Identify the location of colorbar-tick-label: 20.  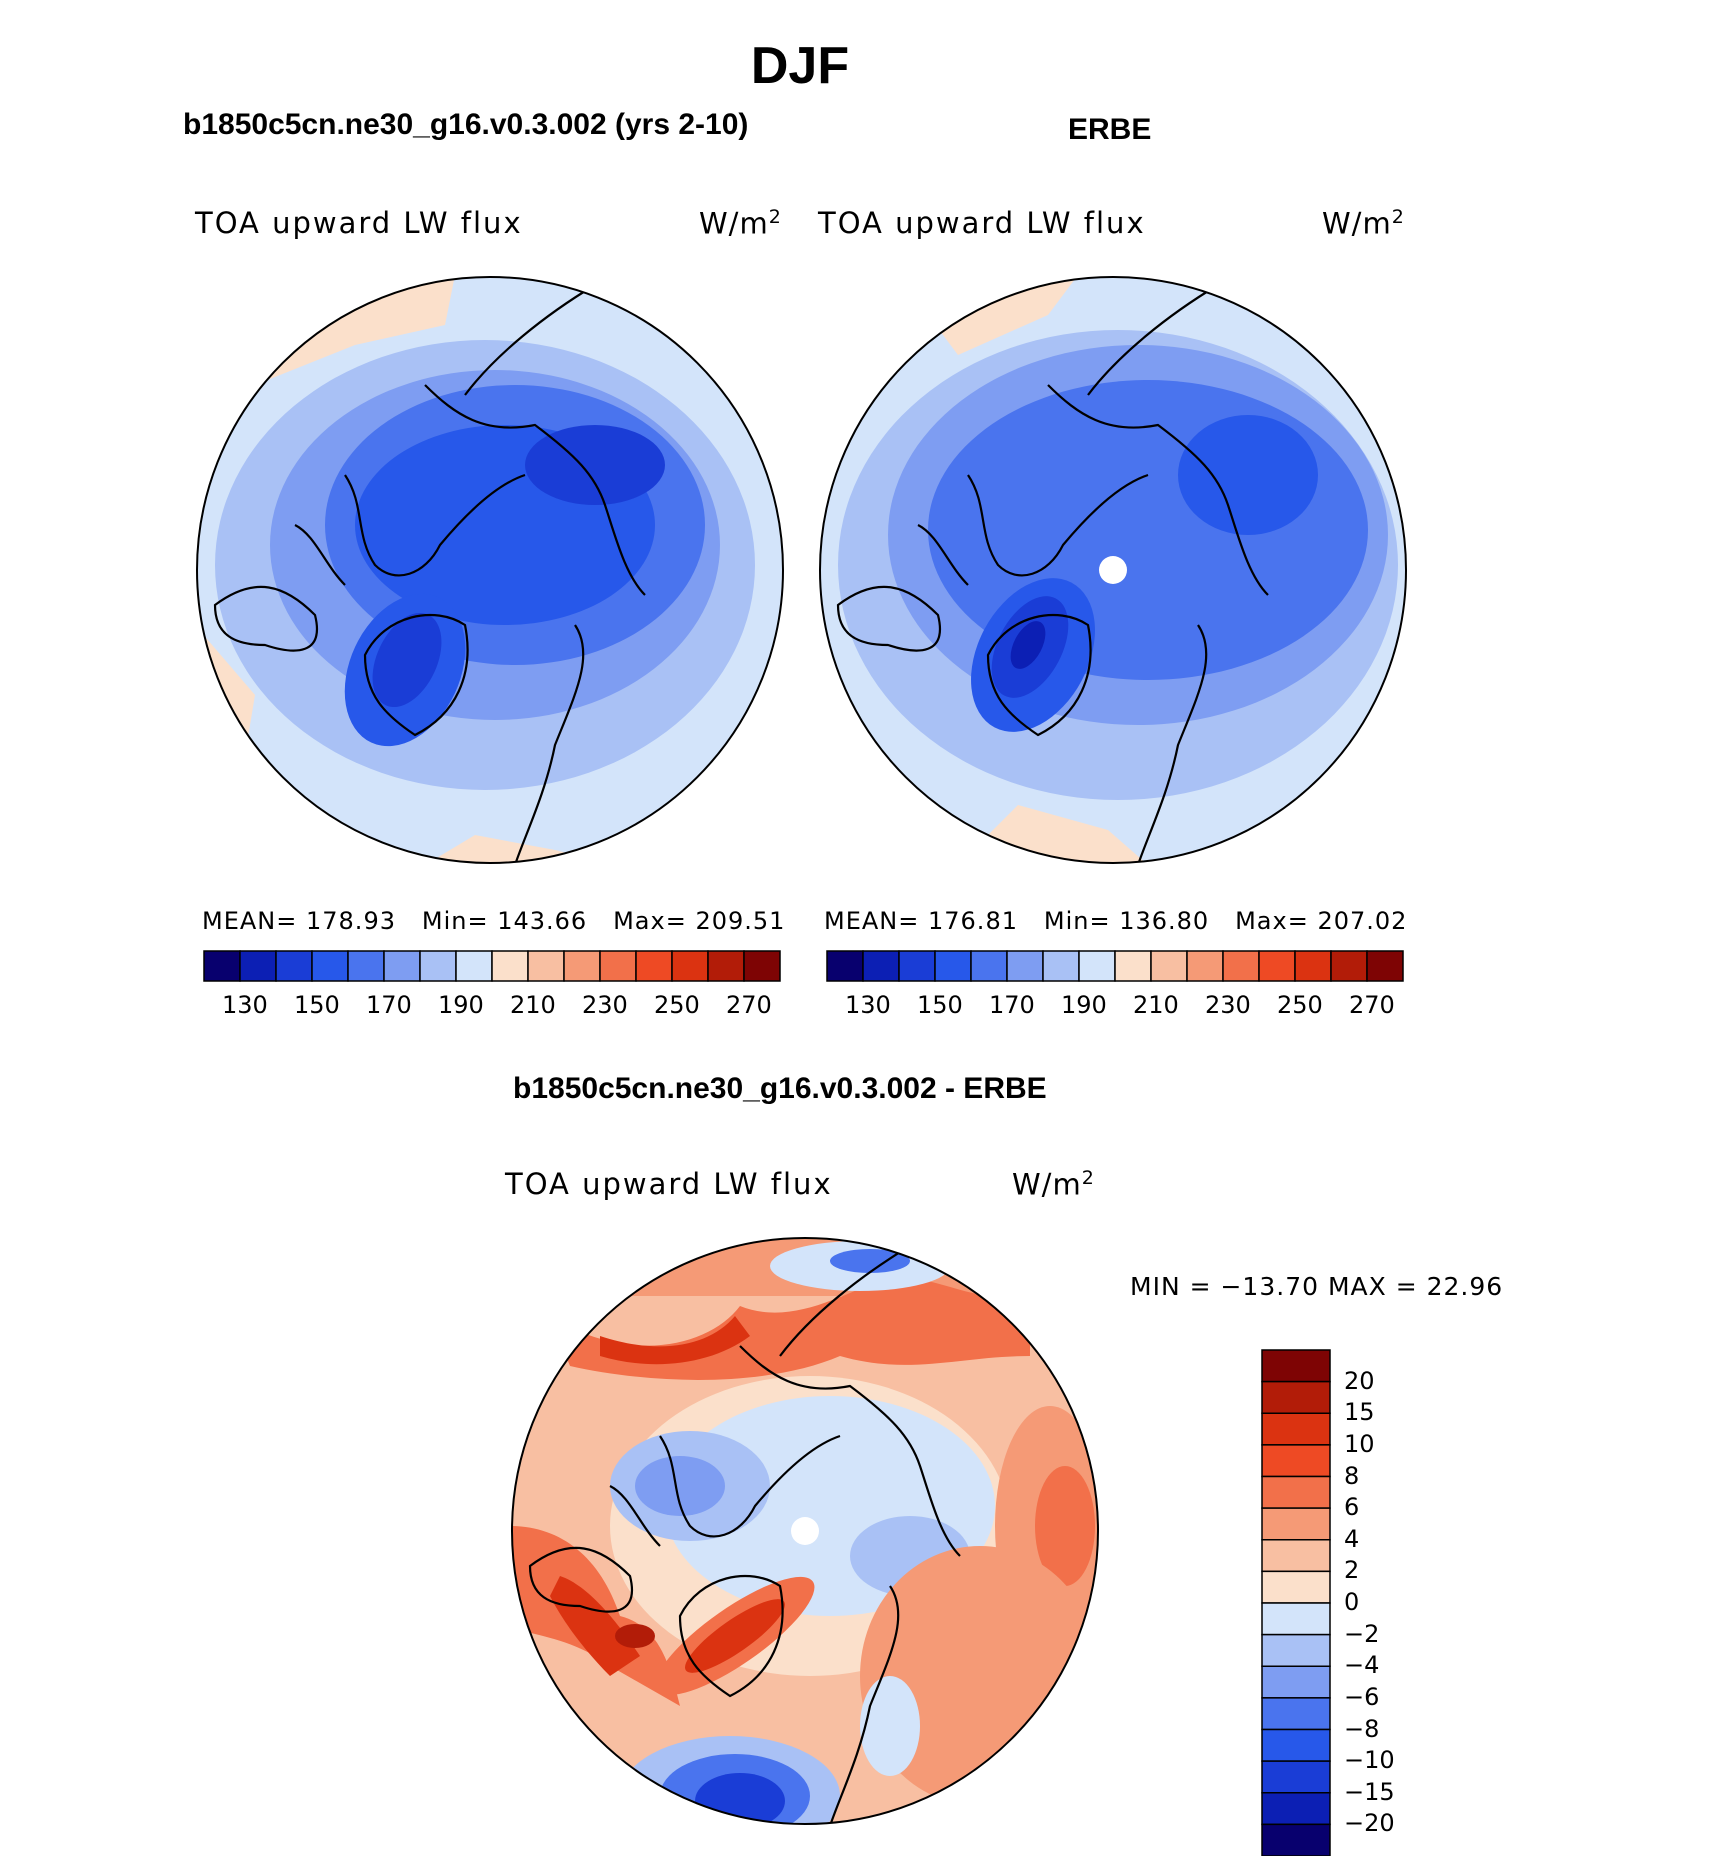
(1359, 1380).